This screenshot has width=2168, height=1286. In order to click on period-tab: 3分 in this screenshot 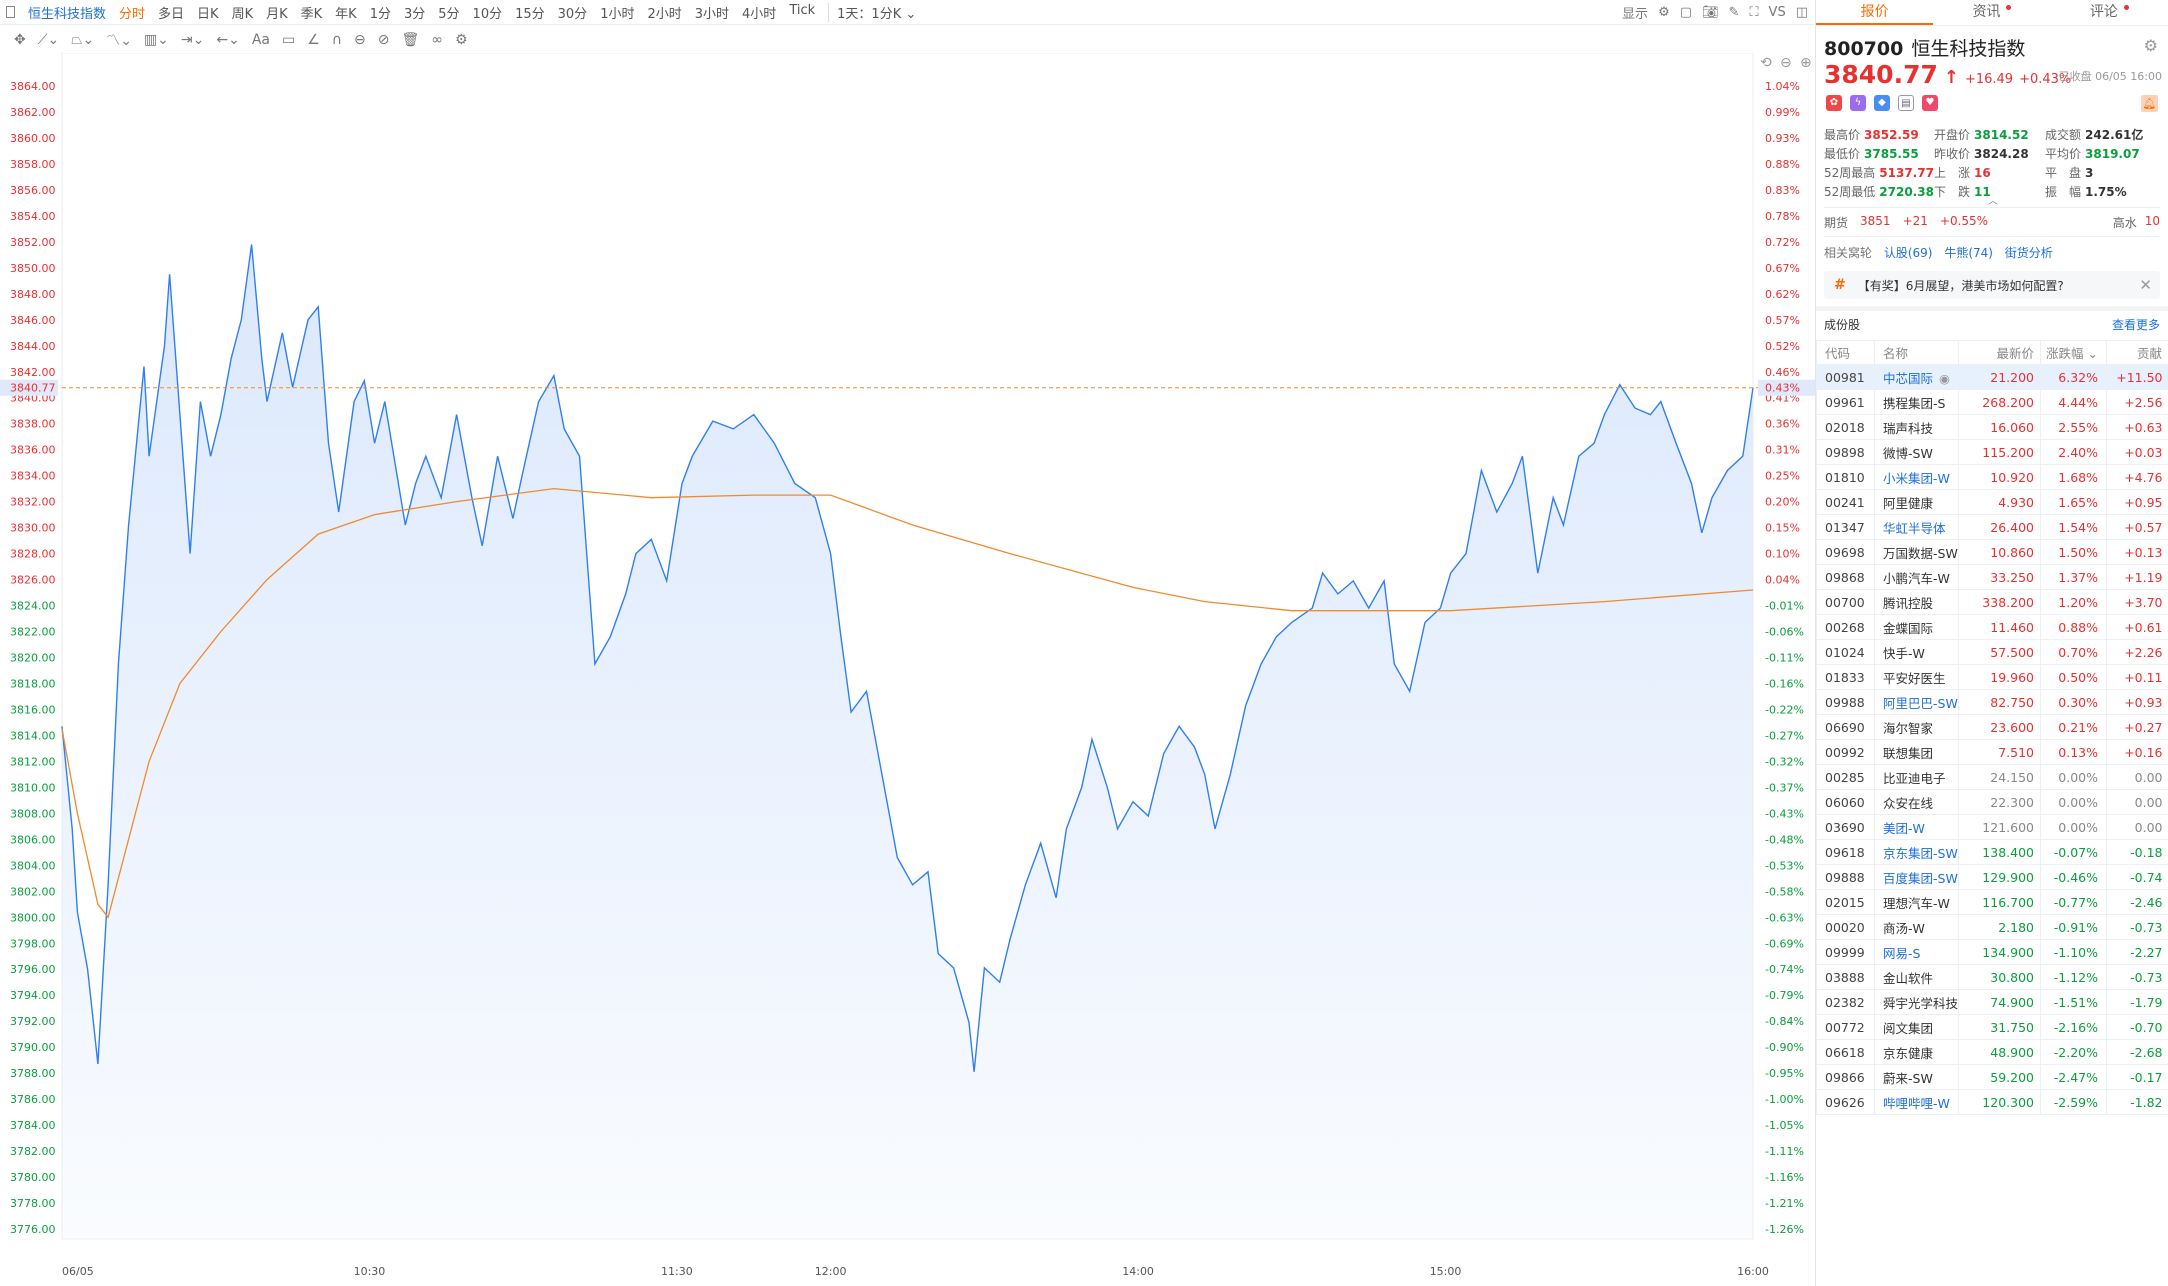, I will do `click(414, 14)`.